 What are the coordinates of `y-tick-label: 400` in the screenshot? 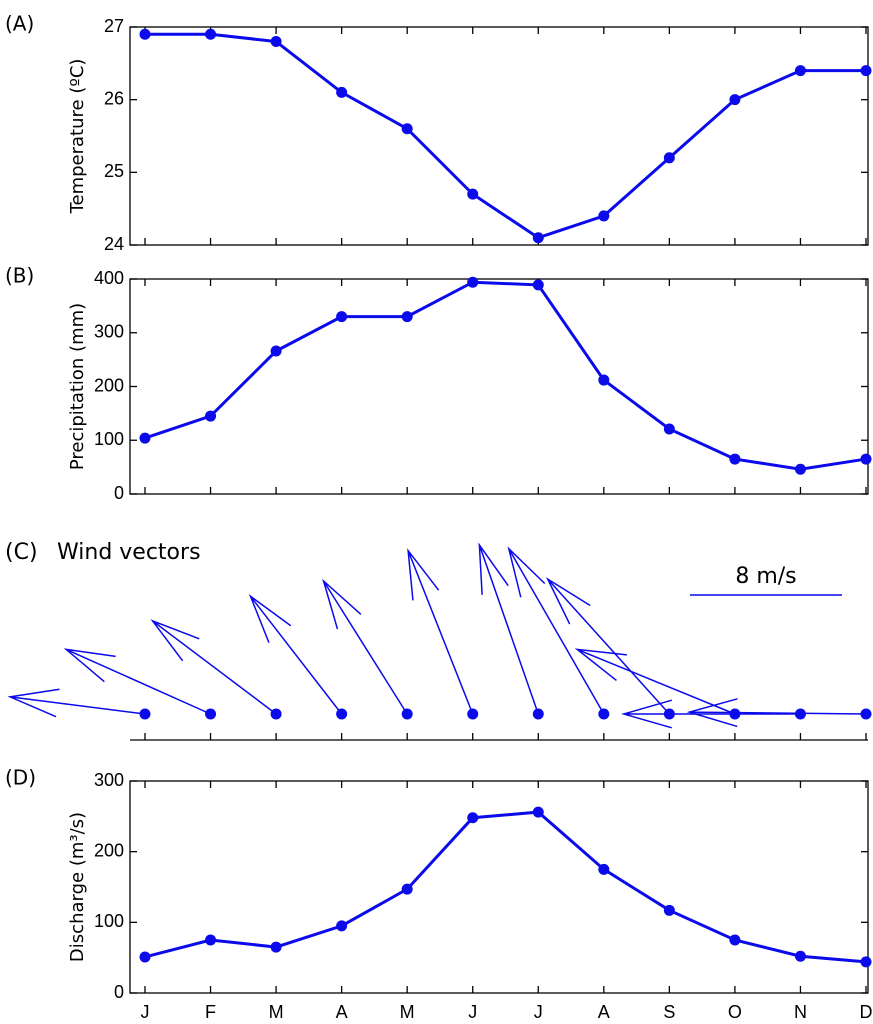 It's located at (109, 278).